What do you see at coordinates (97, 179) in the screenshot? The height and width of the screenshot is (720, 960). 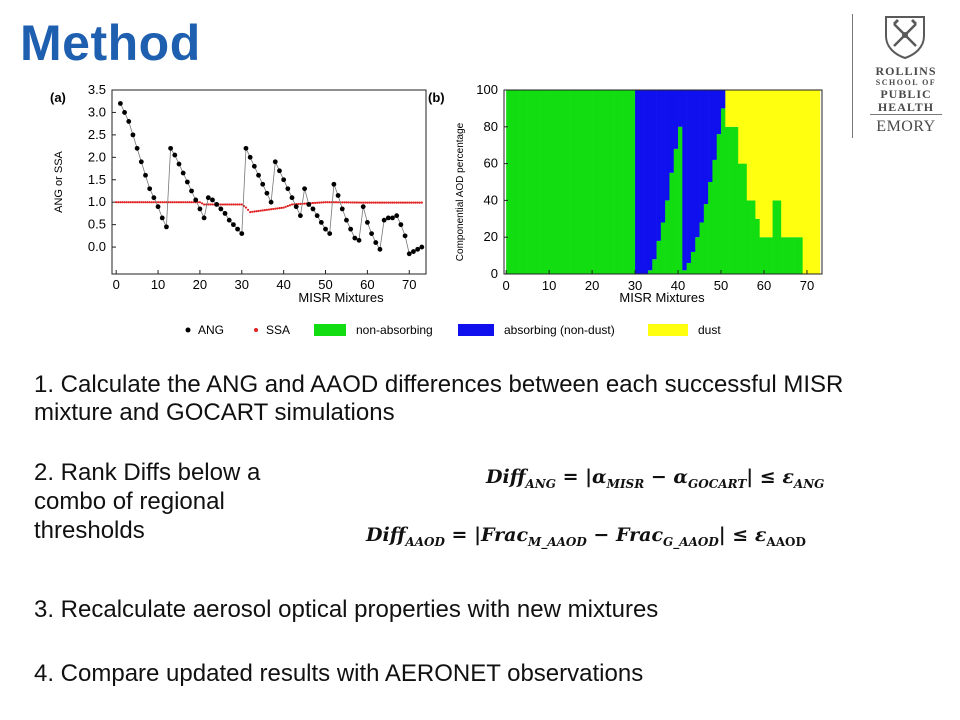 I see `panel-a-ytick-label: 1.5` at bounding box center [97, 179].